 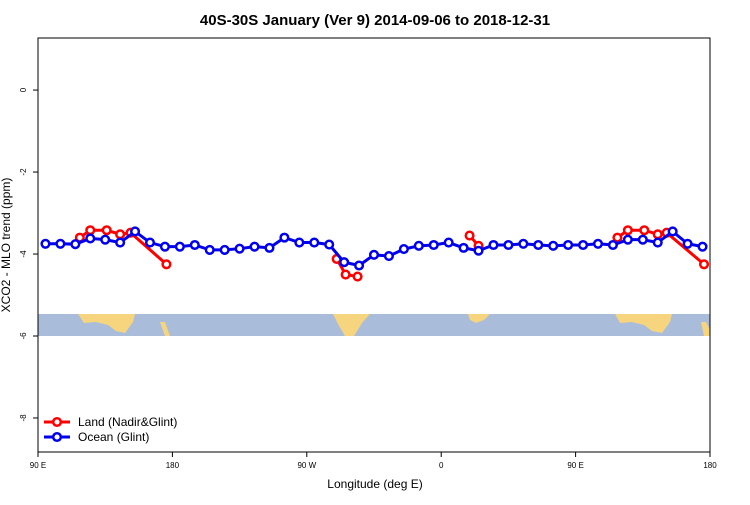 What do you see at coordinates (23, 89) in the screenshot?
I see `y-tick-label: 0` at bounding box center [23, 89].